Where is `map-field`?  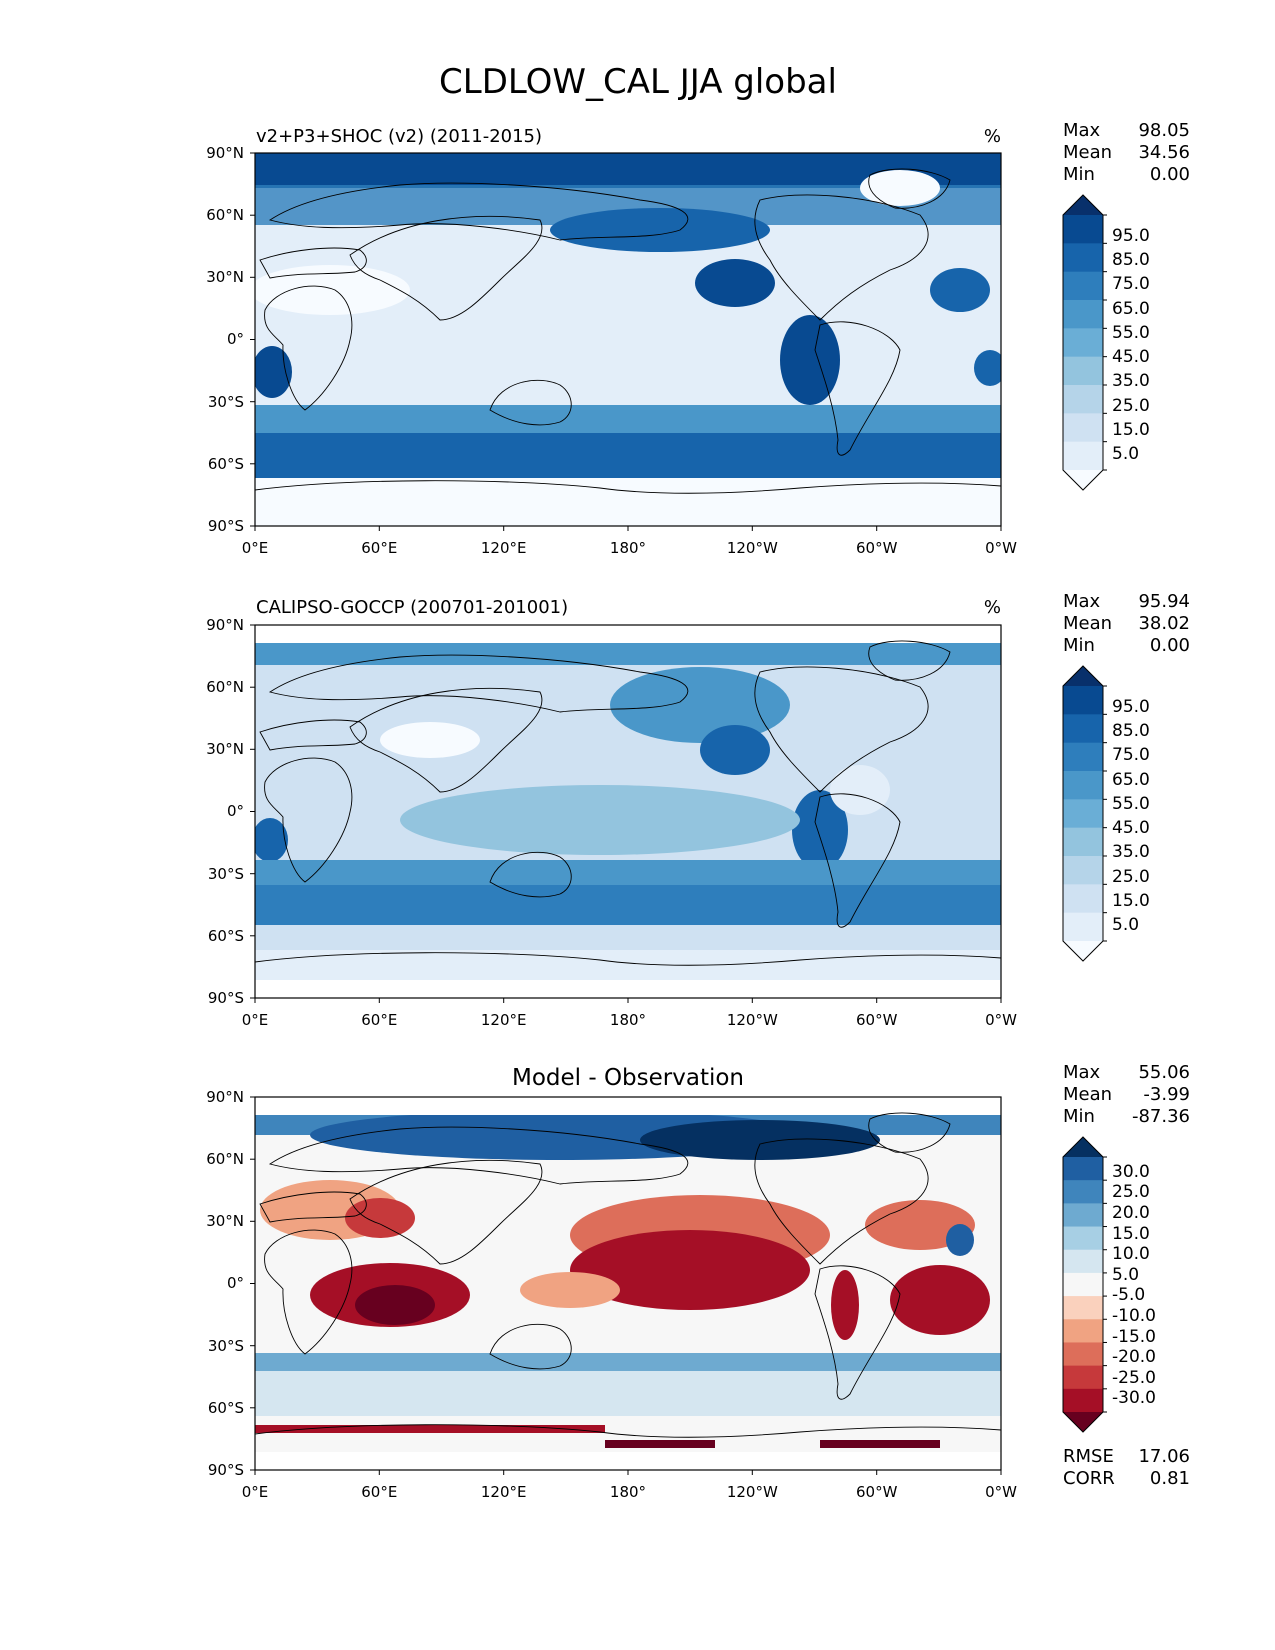 map-field is located at coordinates (628, 1283).